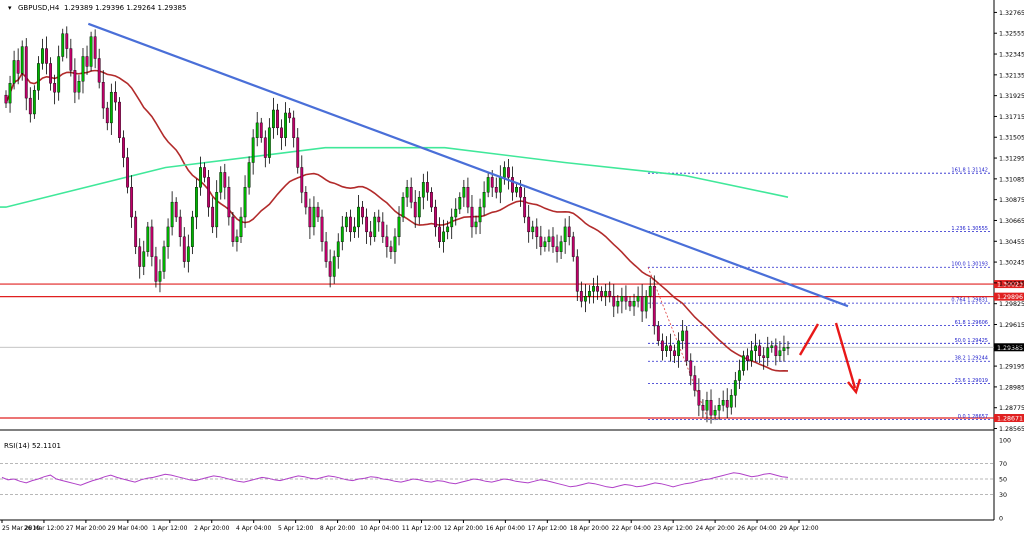 Image resolution: width=1024 pixels, height=538 pixels. Describe the element at coordinates (809, 339) in the screenshot. I see `up-arrow-line` at that location.